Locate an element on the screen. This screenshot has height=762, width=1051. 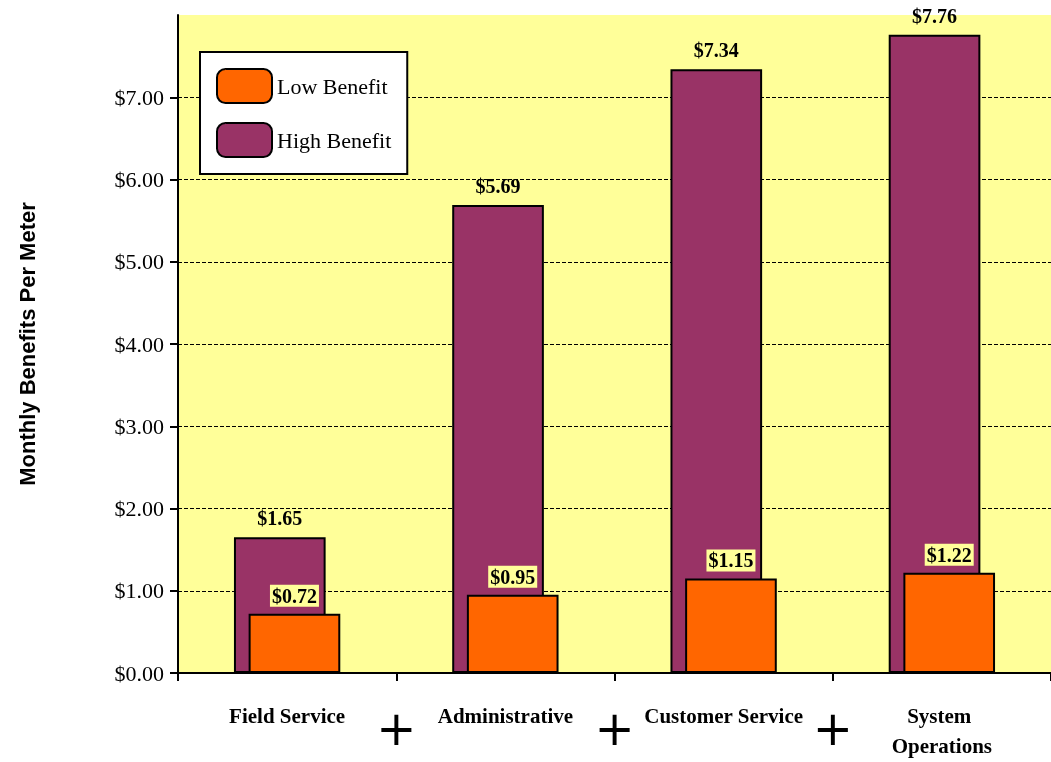
x-tick-label: Administrative is located at coordinates (505, 716).